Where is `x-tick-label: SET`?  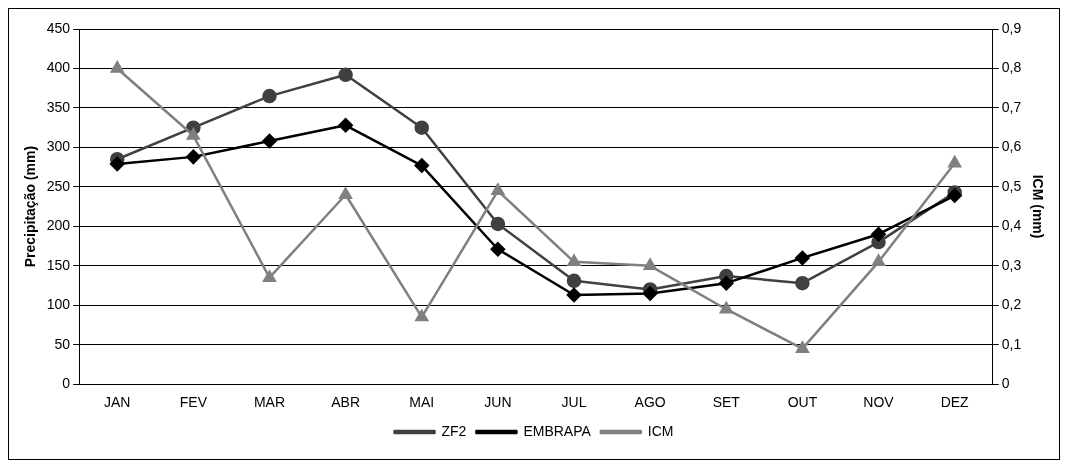
x-tick-label: SET is located at coordinates (726, 402).